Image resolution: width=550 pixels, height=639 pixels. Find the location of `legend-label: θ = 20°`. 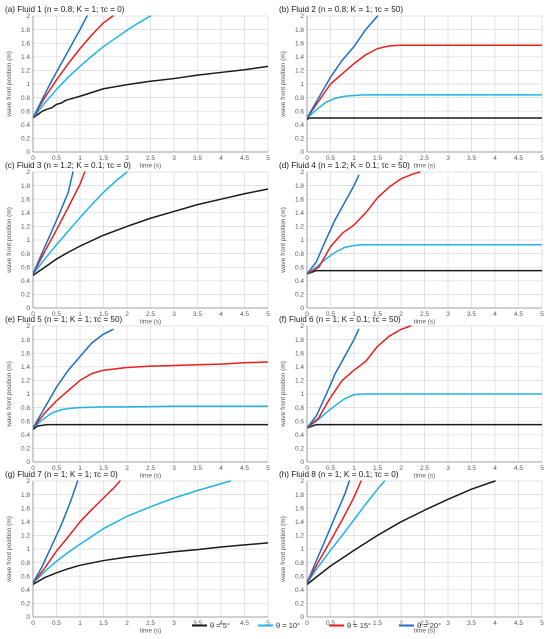

legend-label: θ = 20° is located at coordinates (429, 625).